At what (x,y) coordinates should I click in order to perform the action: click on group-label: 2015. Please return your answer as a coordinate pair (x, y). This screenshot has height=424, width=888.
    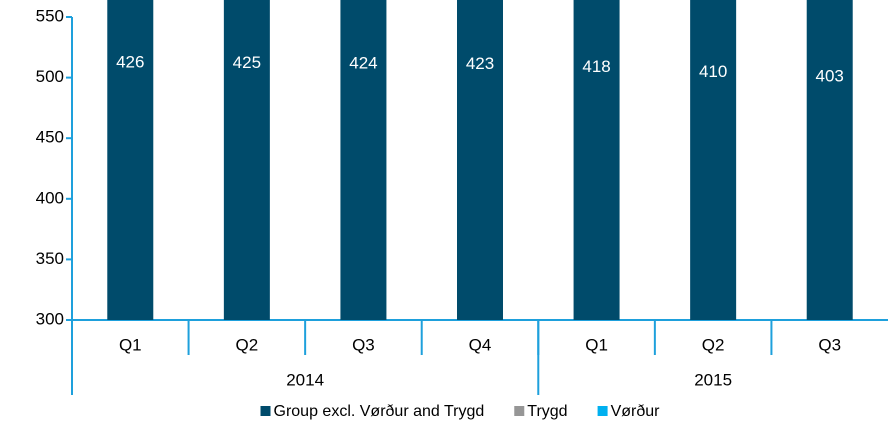
    Looking at the image, I should click on (713, 379).